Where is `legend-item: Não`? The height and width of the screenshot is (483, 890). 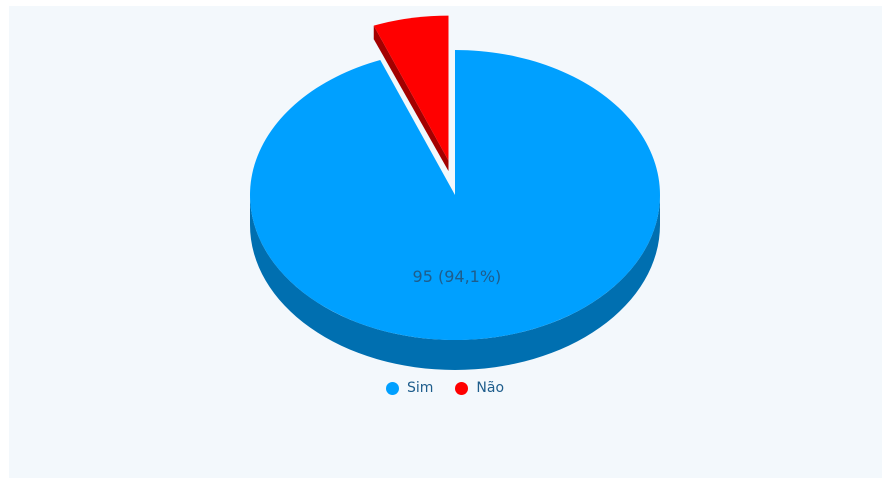 legend-item: Não is located at coordinates (479, 388).